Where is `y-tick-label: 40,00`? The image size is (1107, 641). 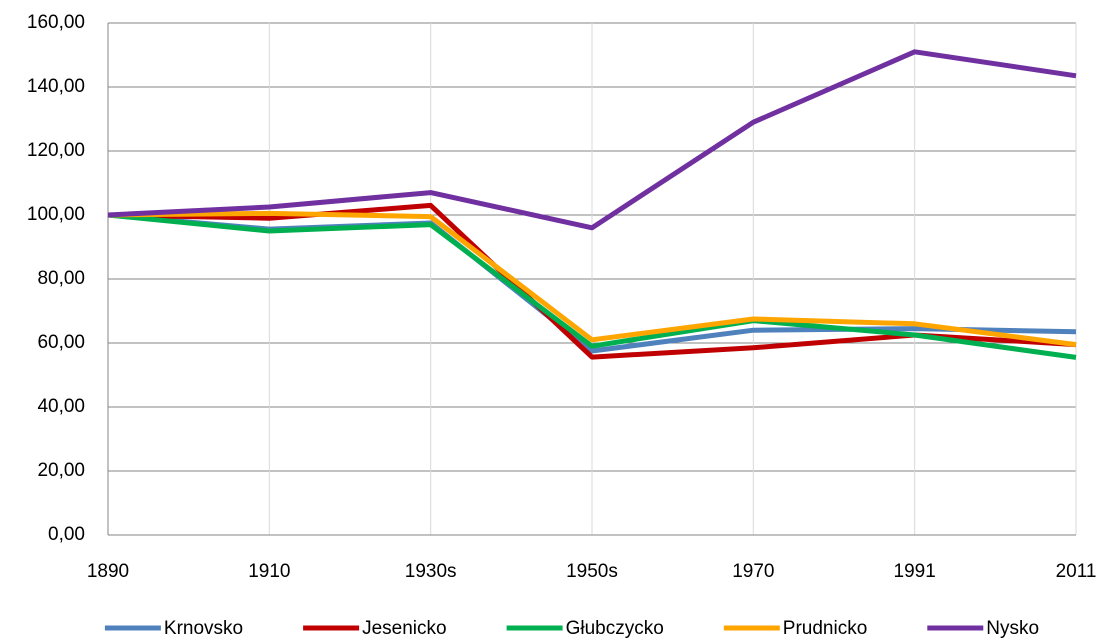 y-tick-label: 40,00 is located at coordinates (61, 406).